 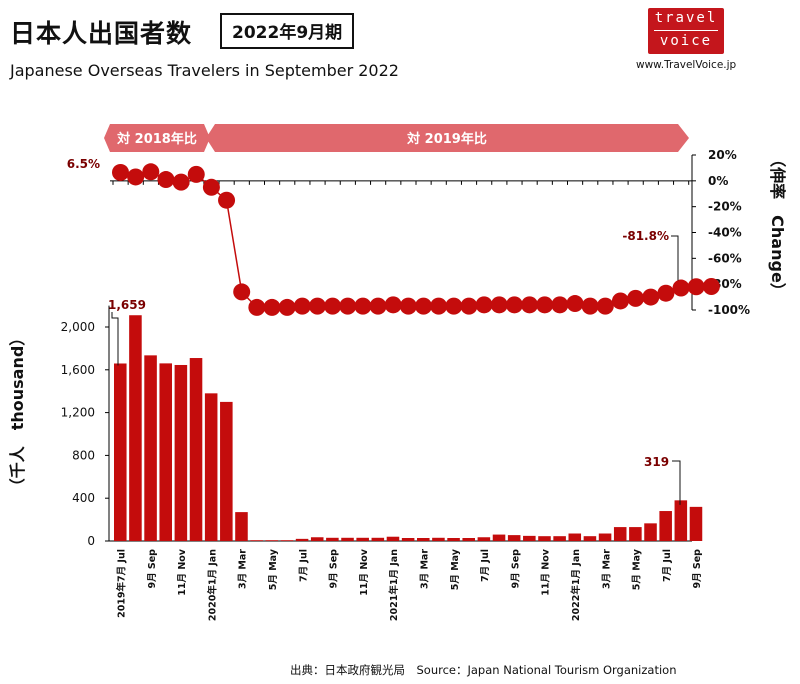 I want to click on banner-2018, so click(x=157, y=138).